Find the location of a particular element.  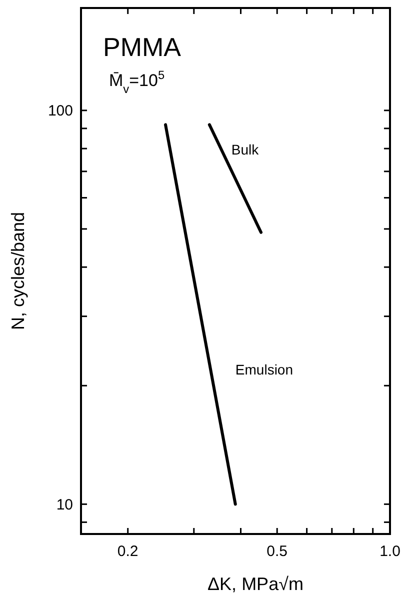

x-axis-title: ΔK, MPa√m is located at coordinates (256, 584).